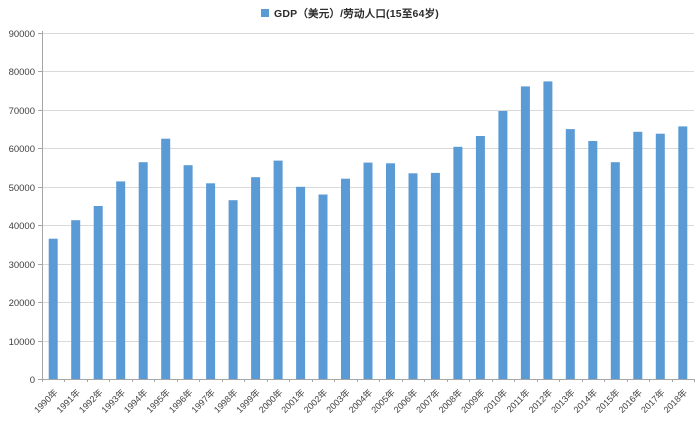 This screenshot has width=700, height=430. What do you see at coordinates (22, 149) in the screenshot?
I see `y-axis-tick-label: 60000` at bounding box center [22, 149].